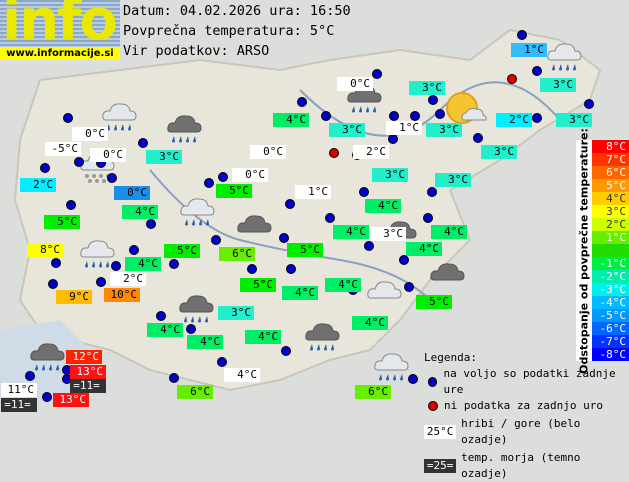  Describe the element at coordinates (610, 172) in the screenshot. I see `scale-row: 6°C` at that location.